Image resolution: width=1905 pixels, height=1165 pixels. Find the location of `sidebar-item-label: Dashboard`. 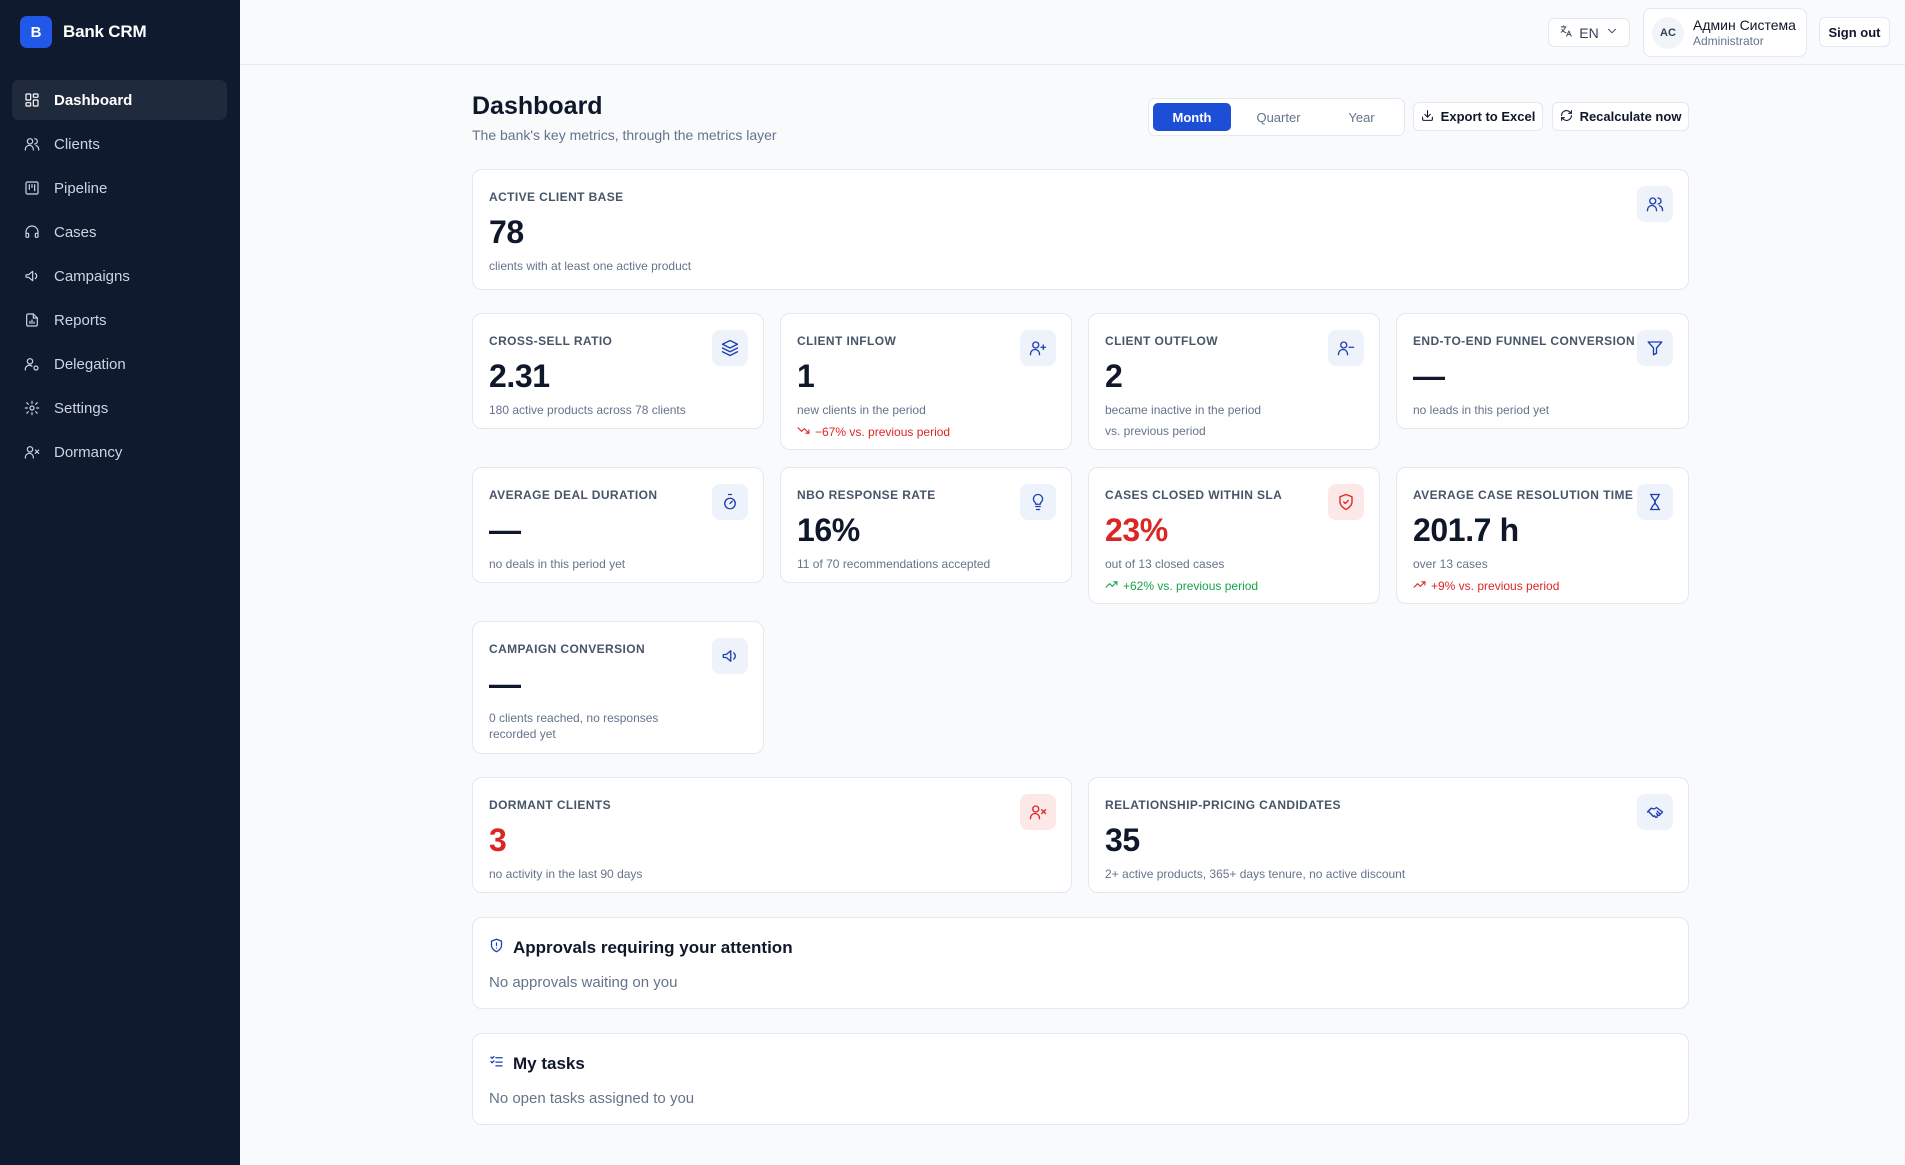

sidebar-item-label: Dashboard is located at coordinates (93, 100).